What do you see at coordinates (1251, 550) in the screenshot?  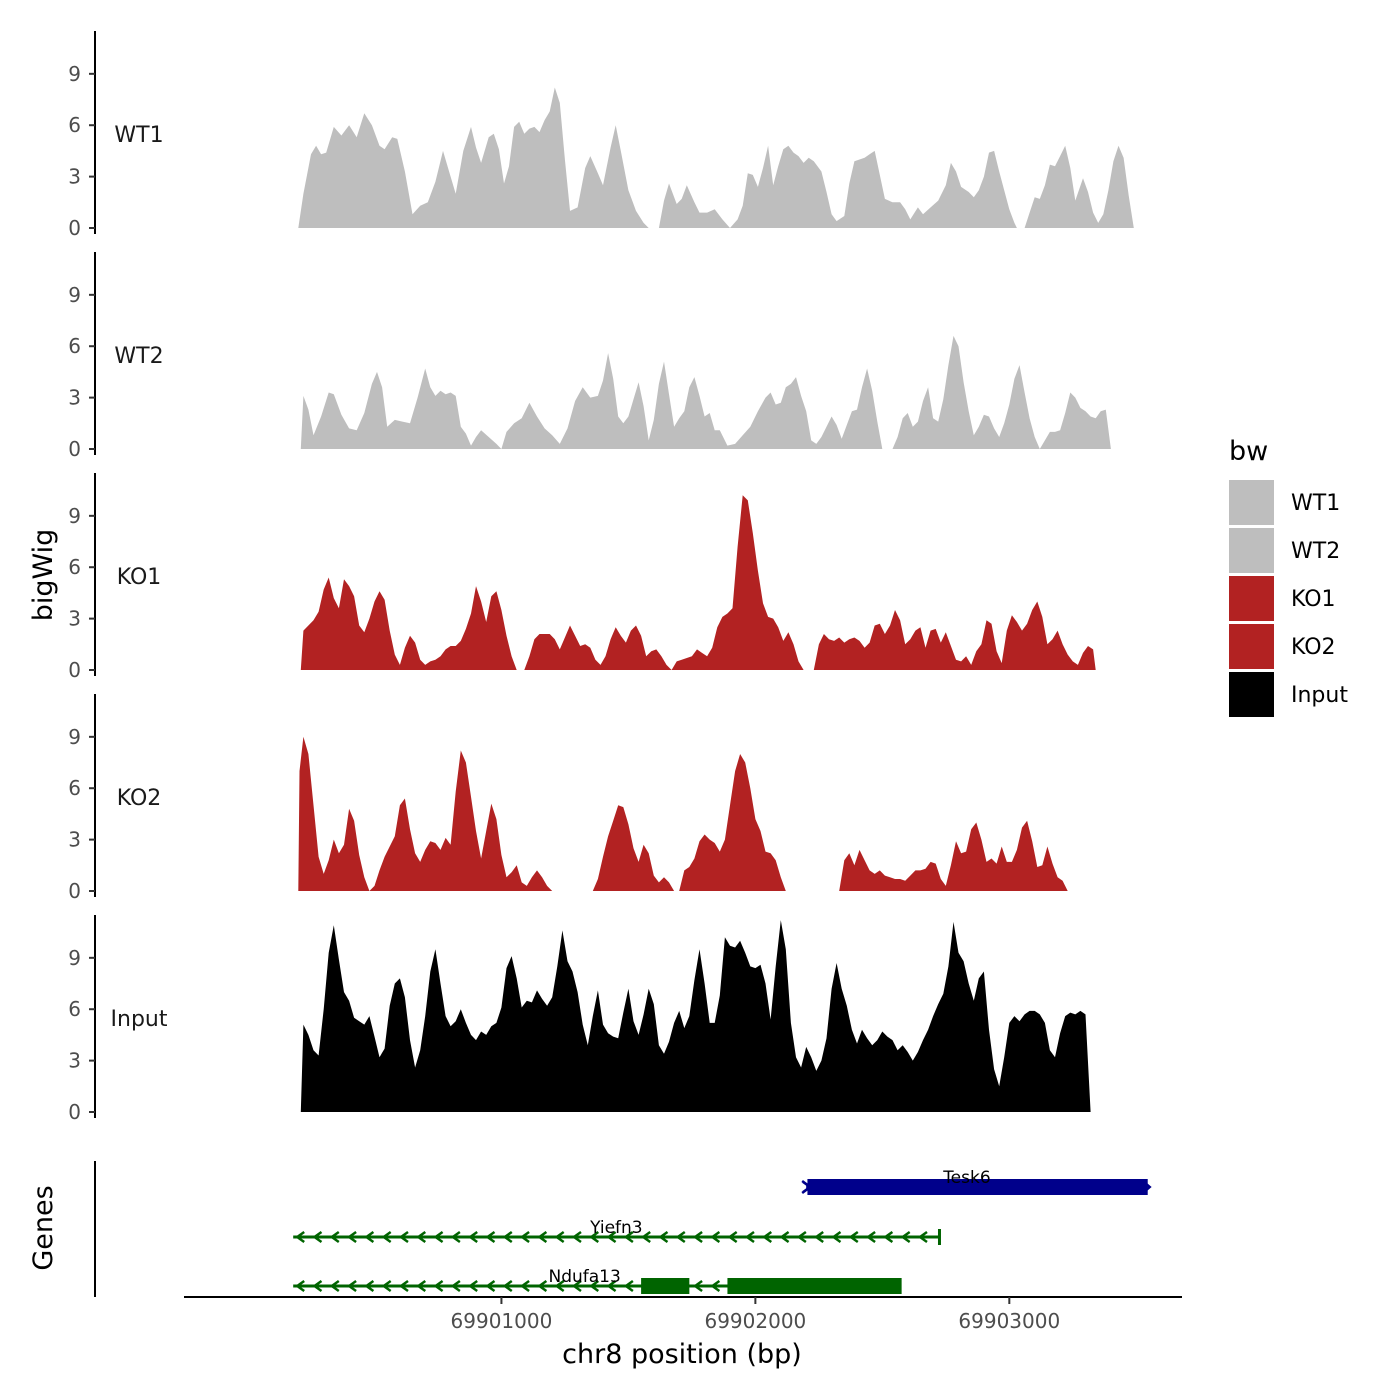 I see `legend-key-wt2` at bounding box center [1251, 550].